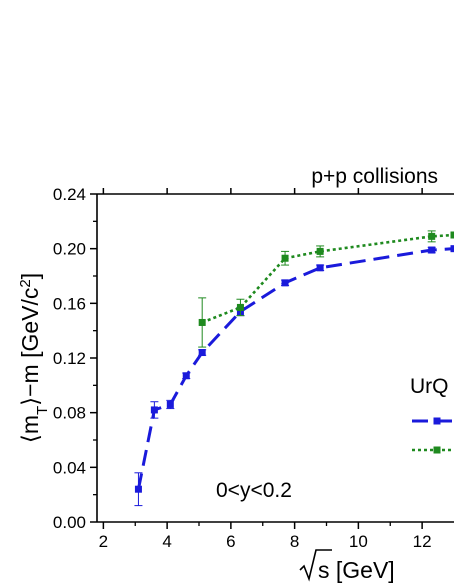 The height and width of the screenshot is (588, 454). Describe the element at coordinates (358, 541) in the screenshot. I see `x-tick-label: 10` at that location.